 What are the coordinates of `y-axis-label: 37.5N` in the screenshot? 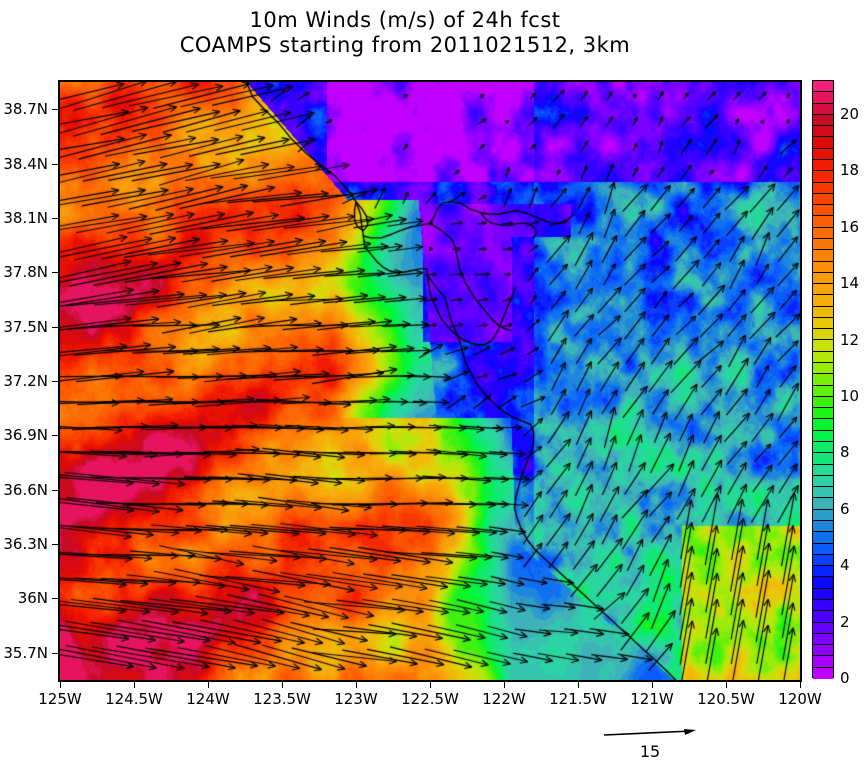 It's located at (25, 326).